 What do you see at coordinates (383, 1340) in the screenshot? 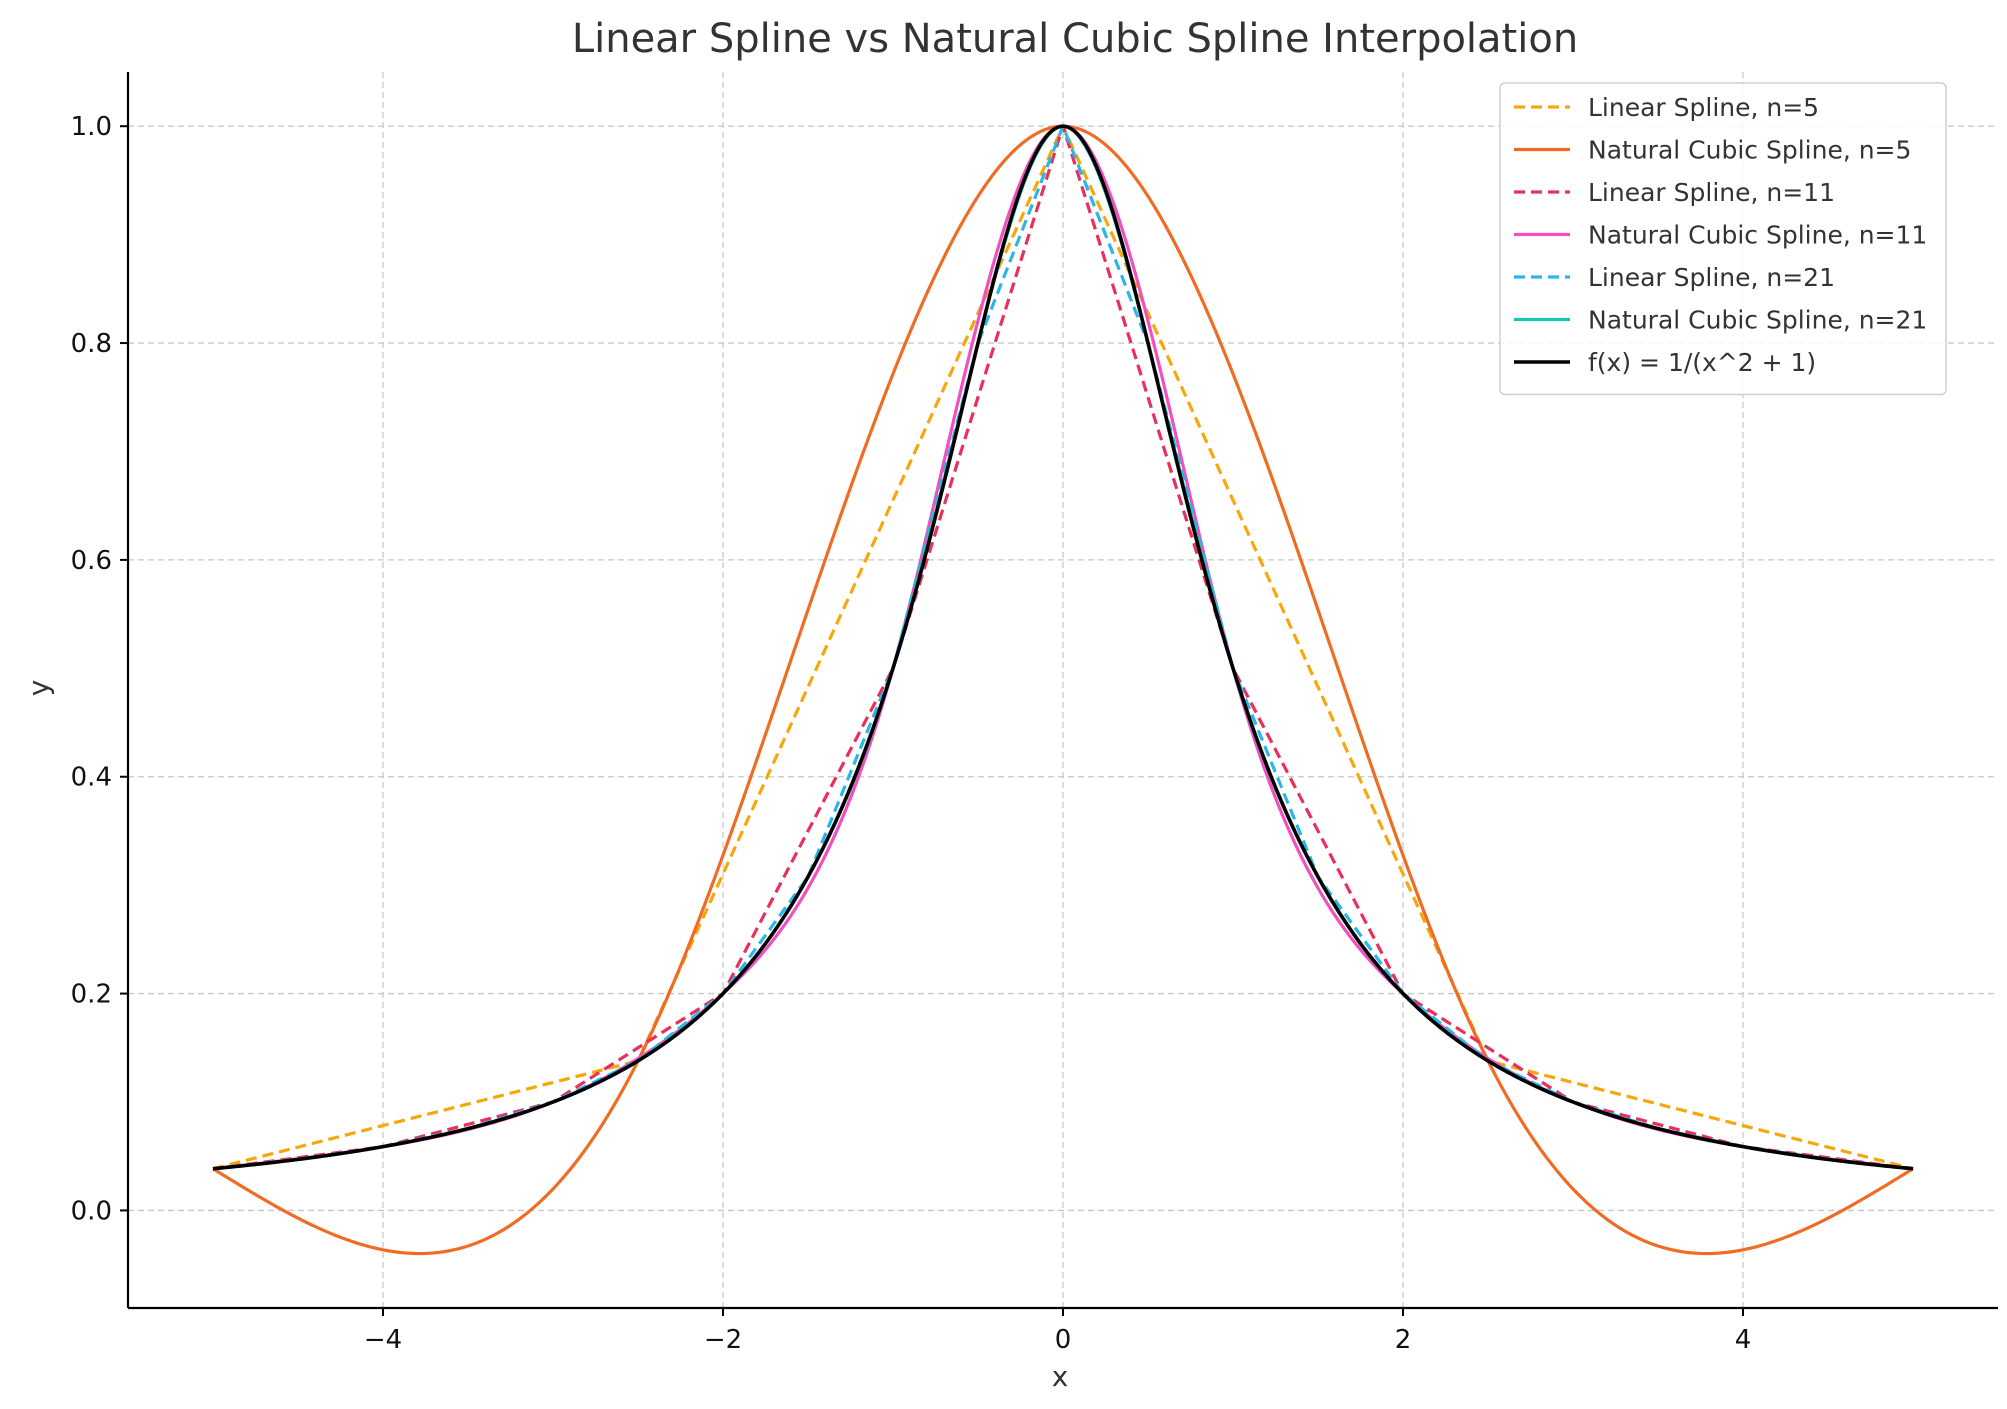
I see `x-tick-label: −4` at bounding box center [383, 1340].